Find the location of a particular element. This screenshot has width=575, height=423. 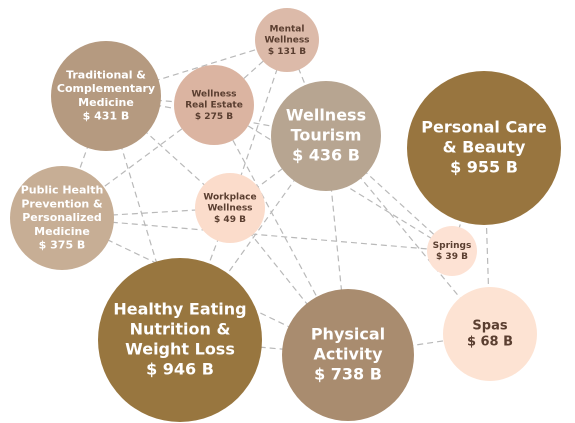

bubble-label: Spas is located at coordinates (489, 325).